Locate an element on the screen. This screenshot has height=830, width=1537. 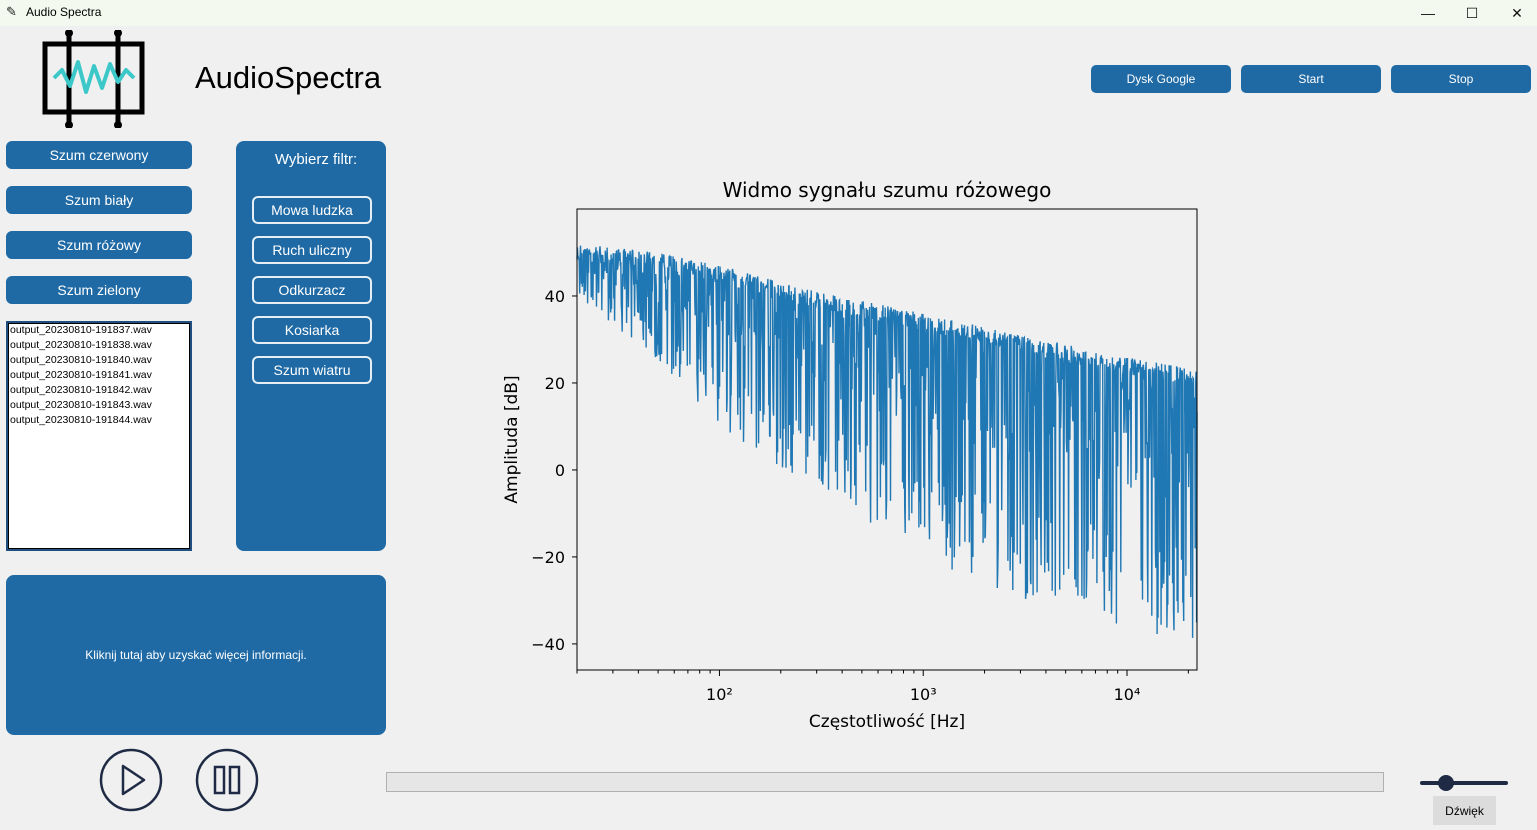
list-item: output_20230810-191837.wav is located at coordinates (81, 330).